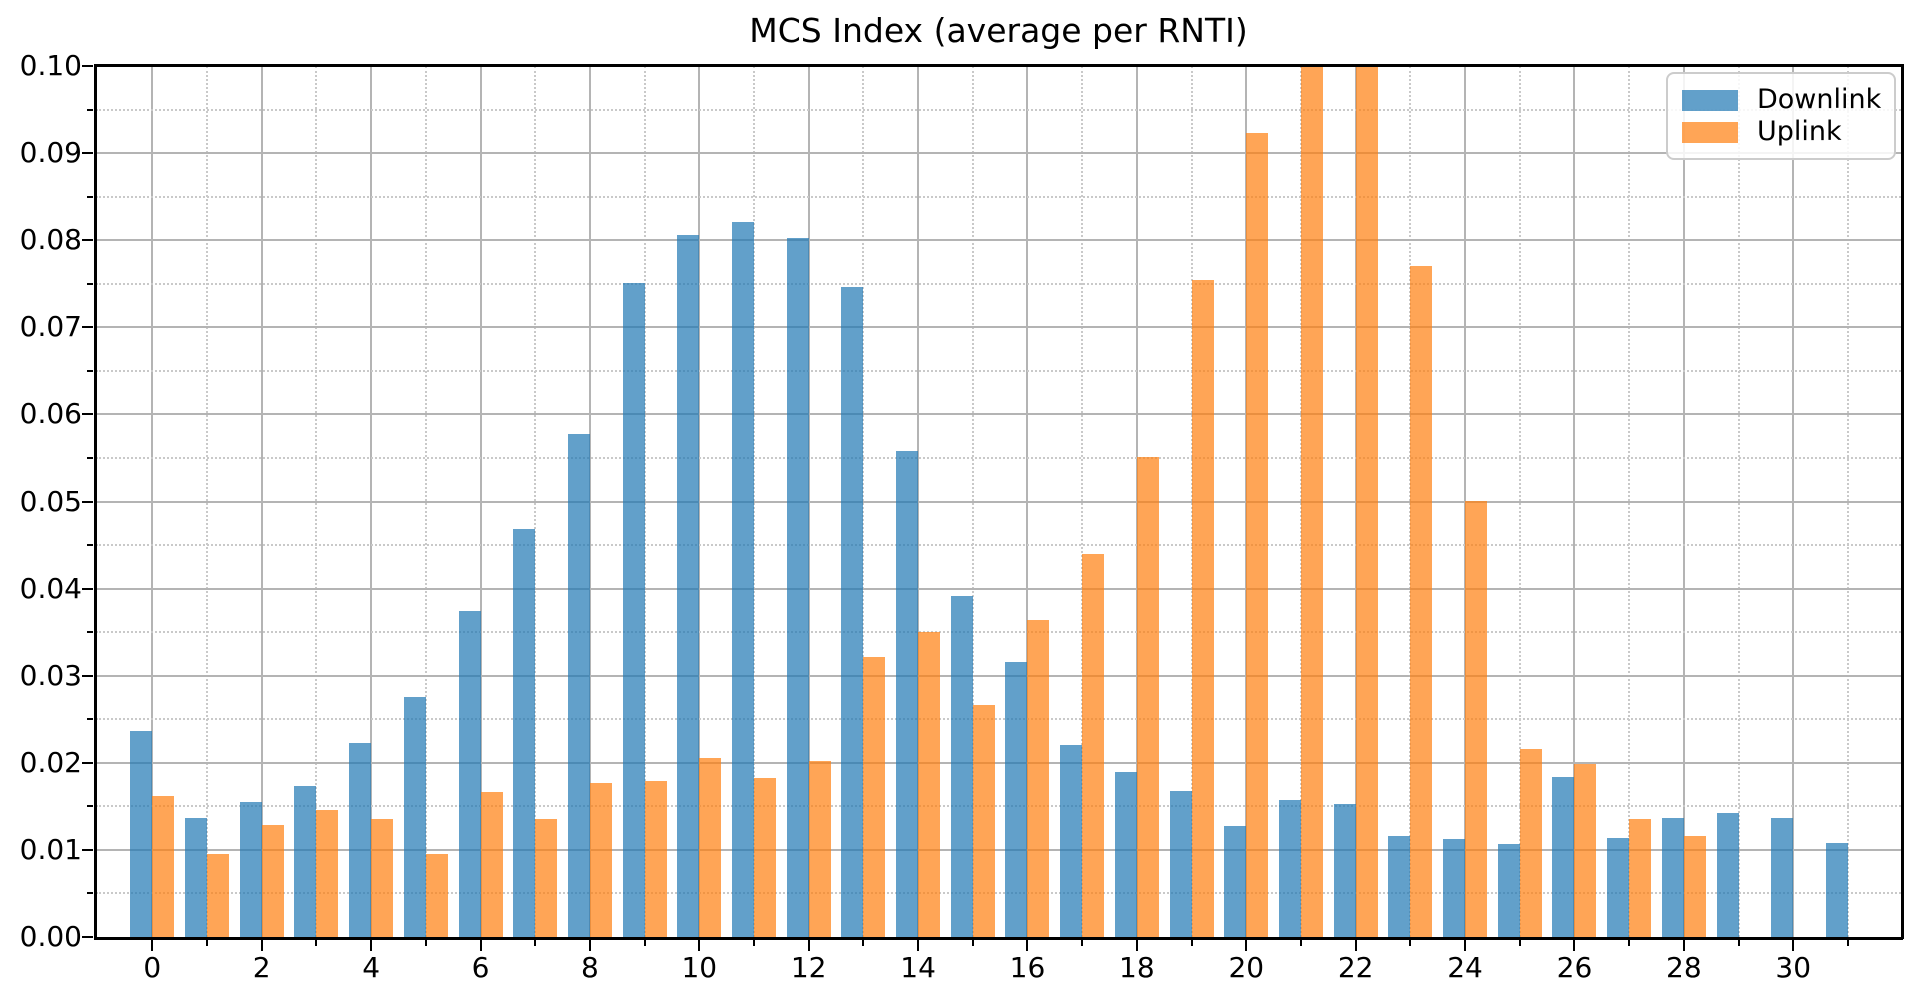  I want to click on x-tick-label-12: 12, so click(808, 967).